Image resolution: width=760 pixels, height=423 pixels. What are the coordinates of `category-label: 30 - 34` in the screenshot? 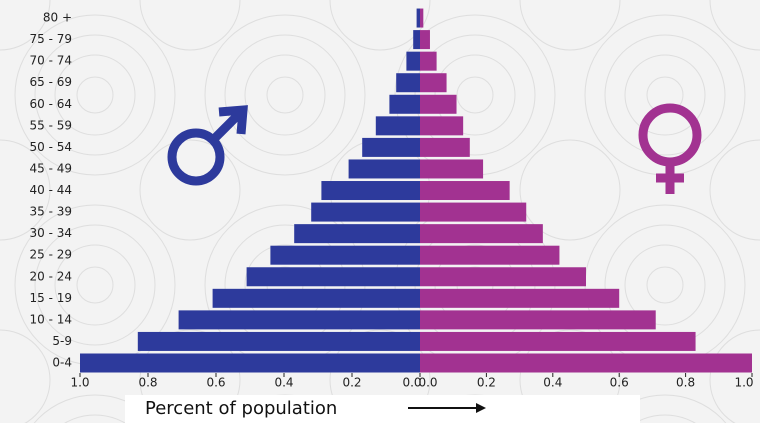 It's located at (51, 233).